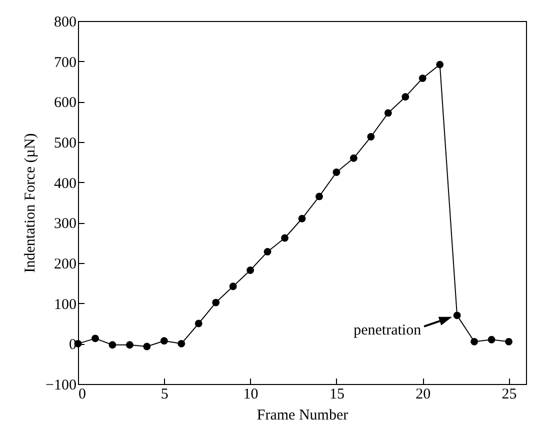 The width and height of the screenshot is (543, 430). Describe the element at coordinates (423, 394) in the screenshot. I see `x-tick-label: 20` at that location.